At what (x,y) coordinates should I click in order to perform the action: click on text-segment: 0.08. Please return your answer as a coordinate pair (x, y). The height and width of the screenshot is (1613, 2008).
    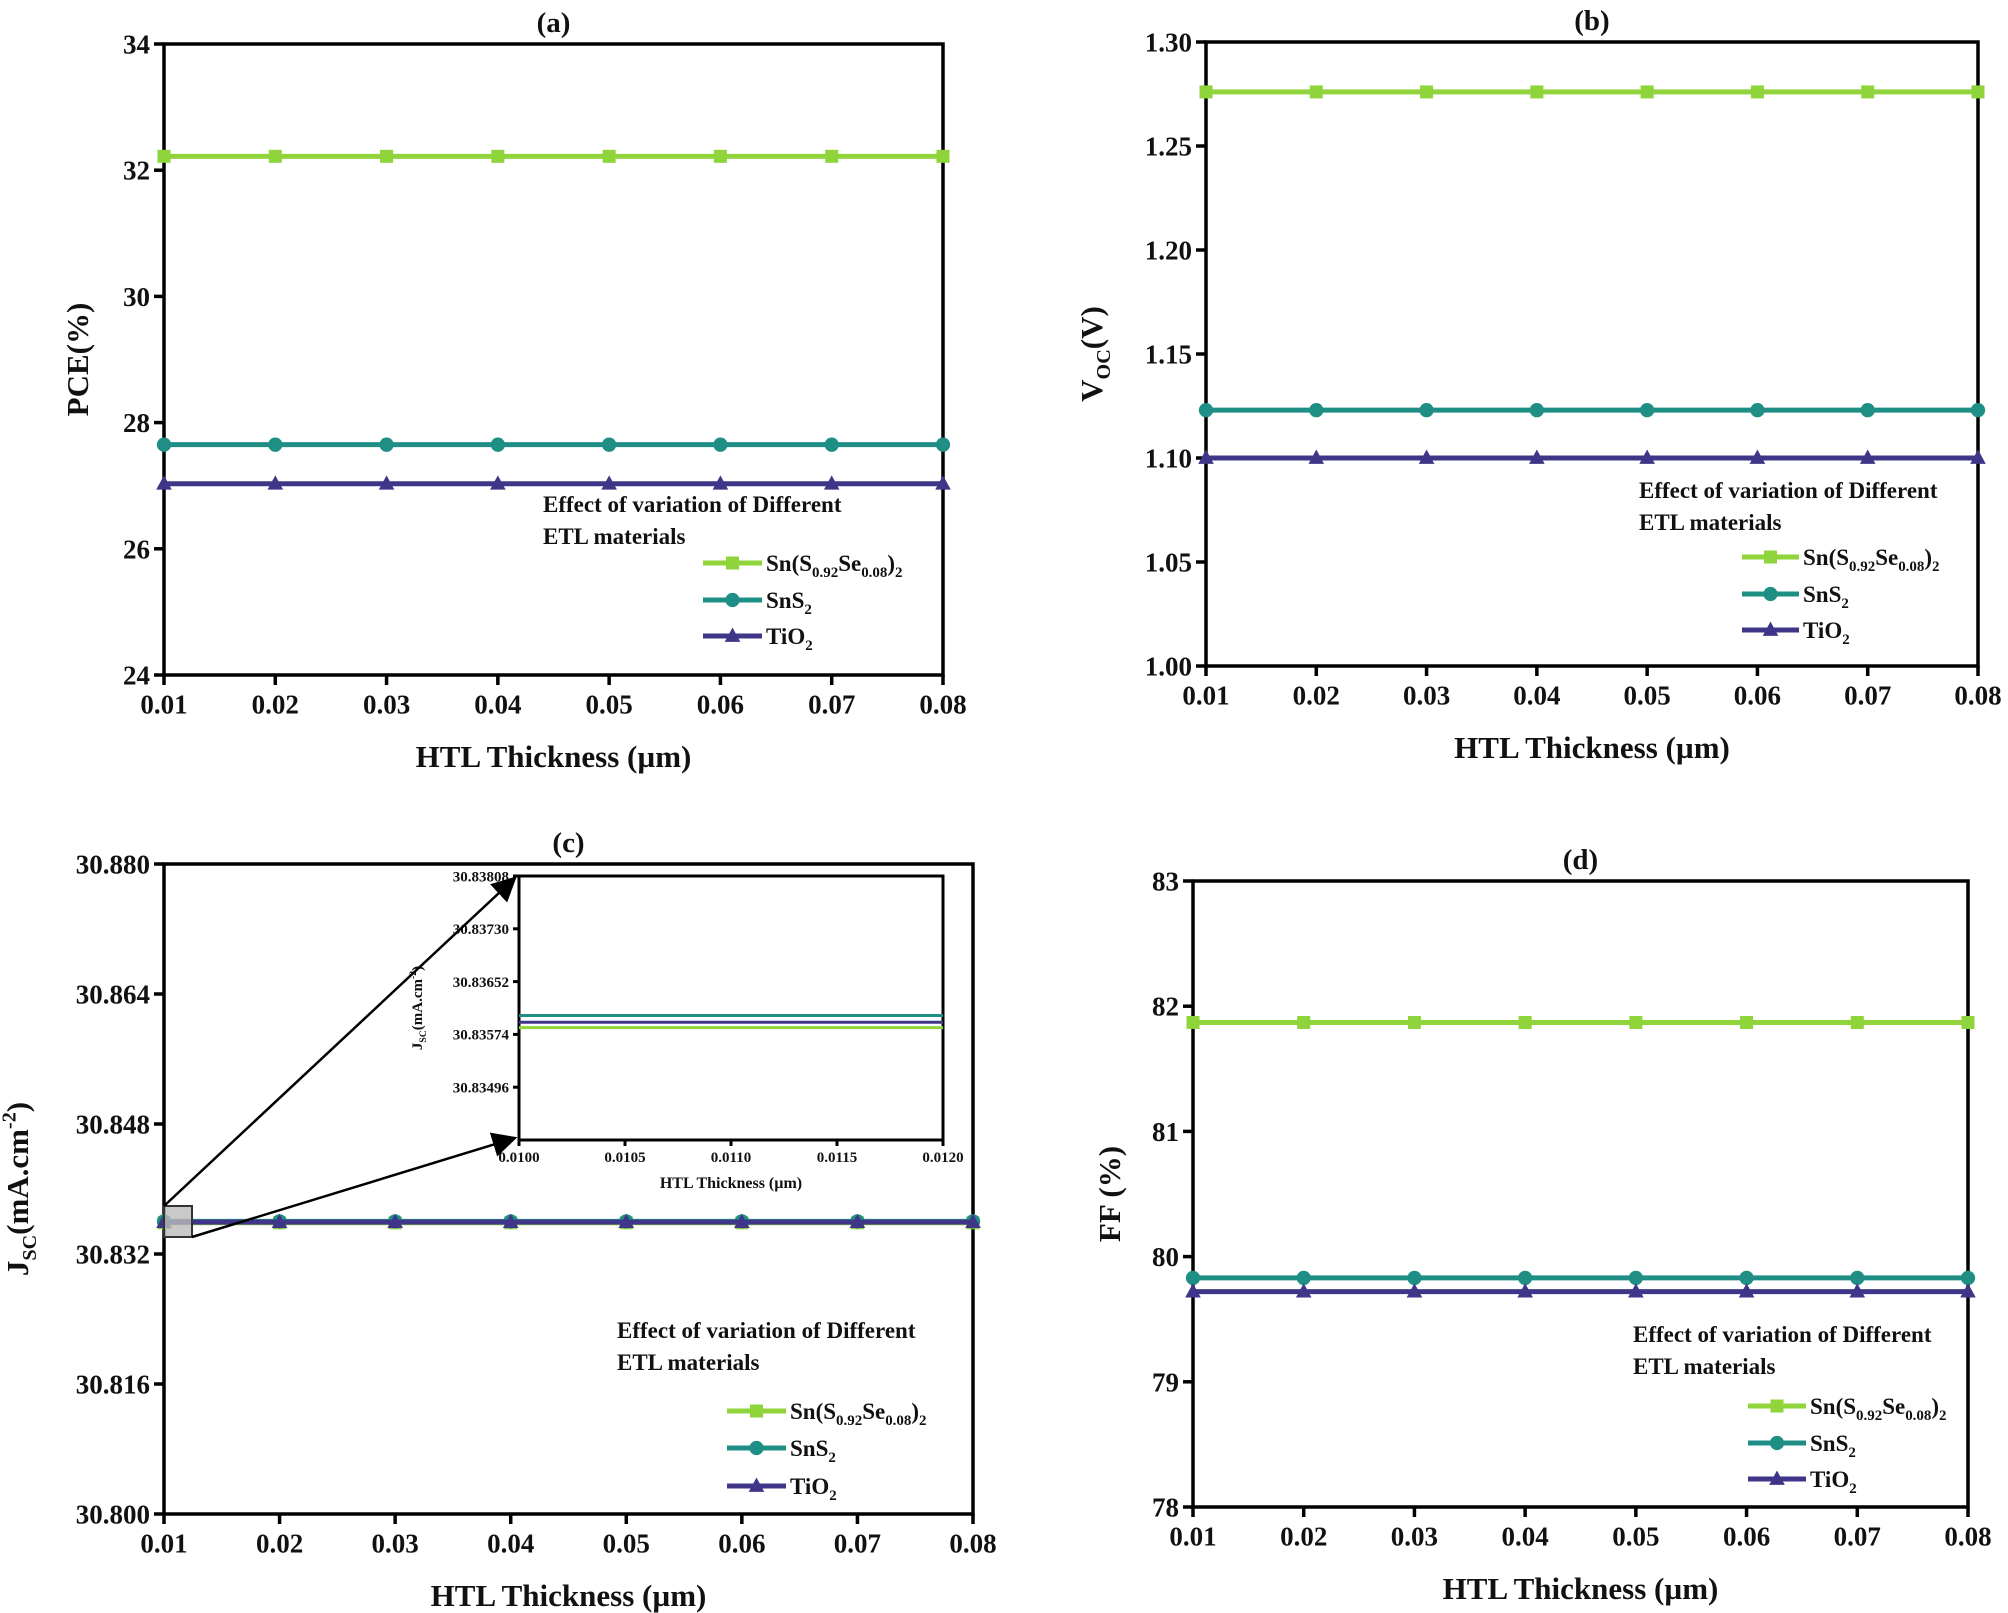
    Looking at the image, I should click on (874, 573).